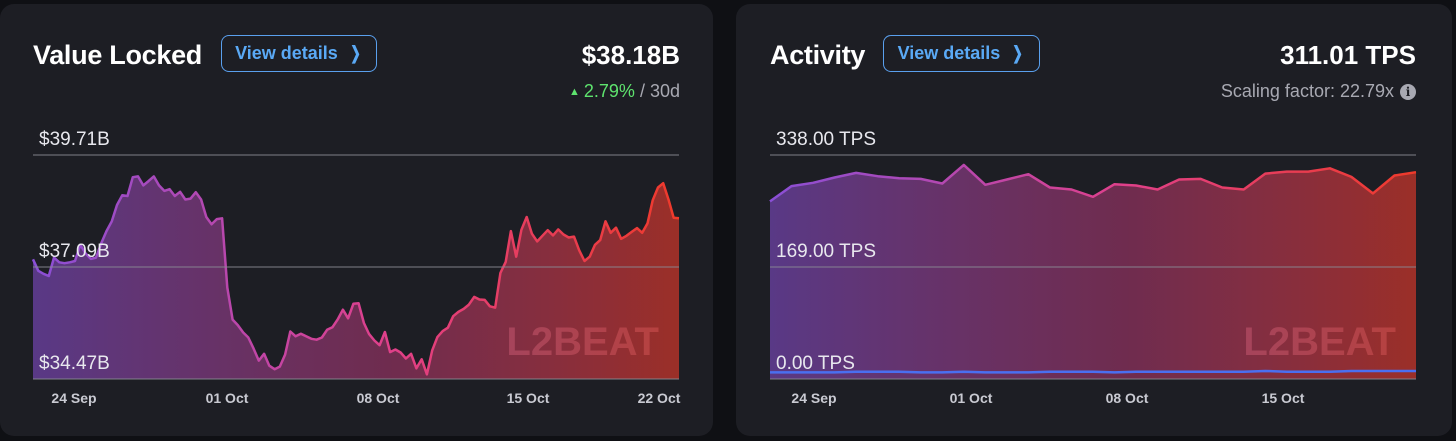 The image size is (1456, 441). Describe the element at coordinates (826, 251) in the screenshot. I see `y-tick-label: 169.00 TPS` at that location.